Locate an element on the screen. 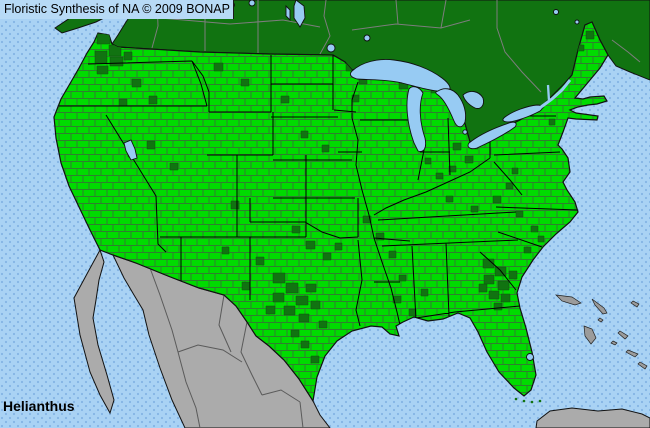 This screenshot has width=650, height=428. map-title-bar: Floristic Synthesis of NA © 2009 BONAP is located at coordinates (117, 9).